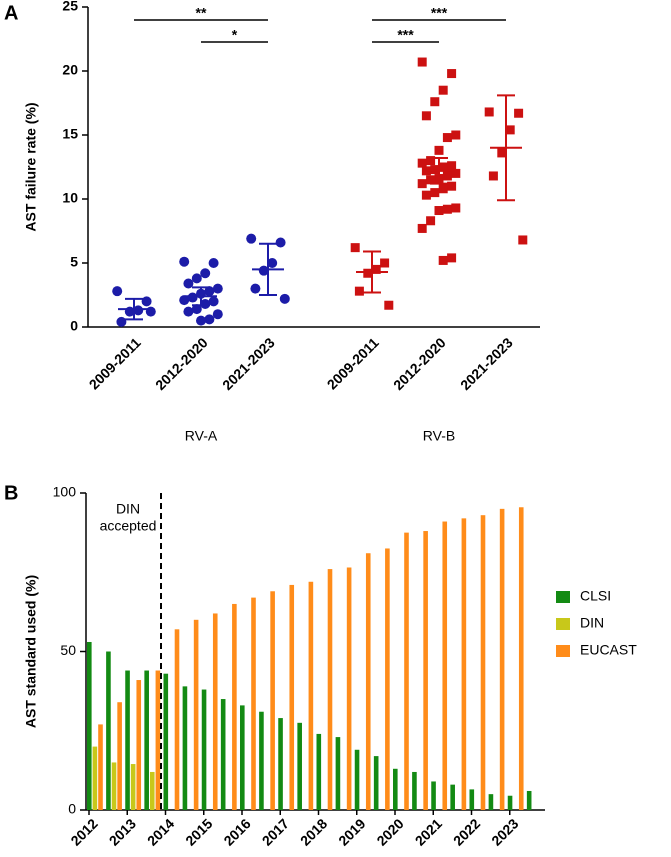 The width and height of the screenshot is (671, 857). Describe the element at coordinates (313, 831) in the screenshot. I see `x-tick-label: 2018` at that location.